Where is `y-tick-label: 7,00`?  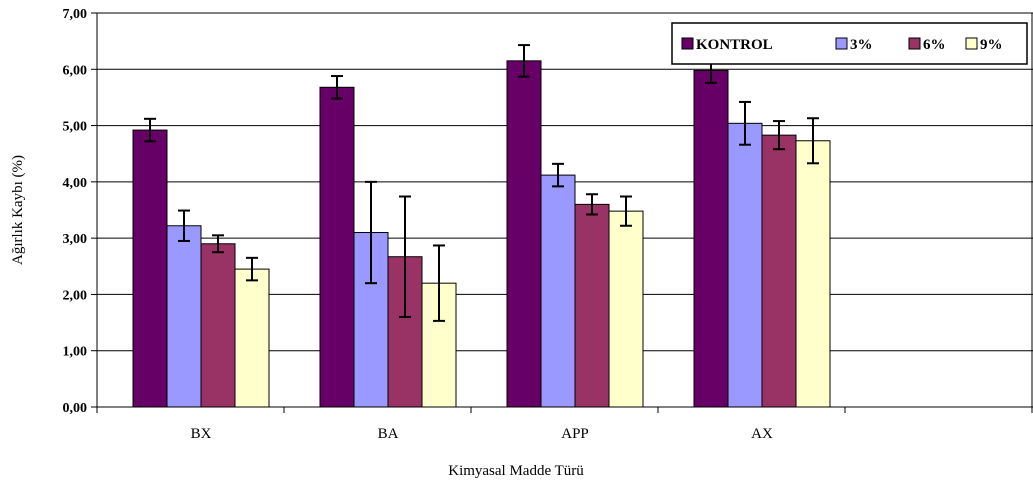
y-tick-label: 7,00 is located at coordinates (75, 14).